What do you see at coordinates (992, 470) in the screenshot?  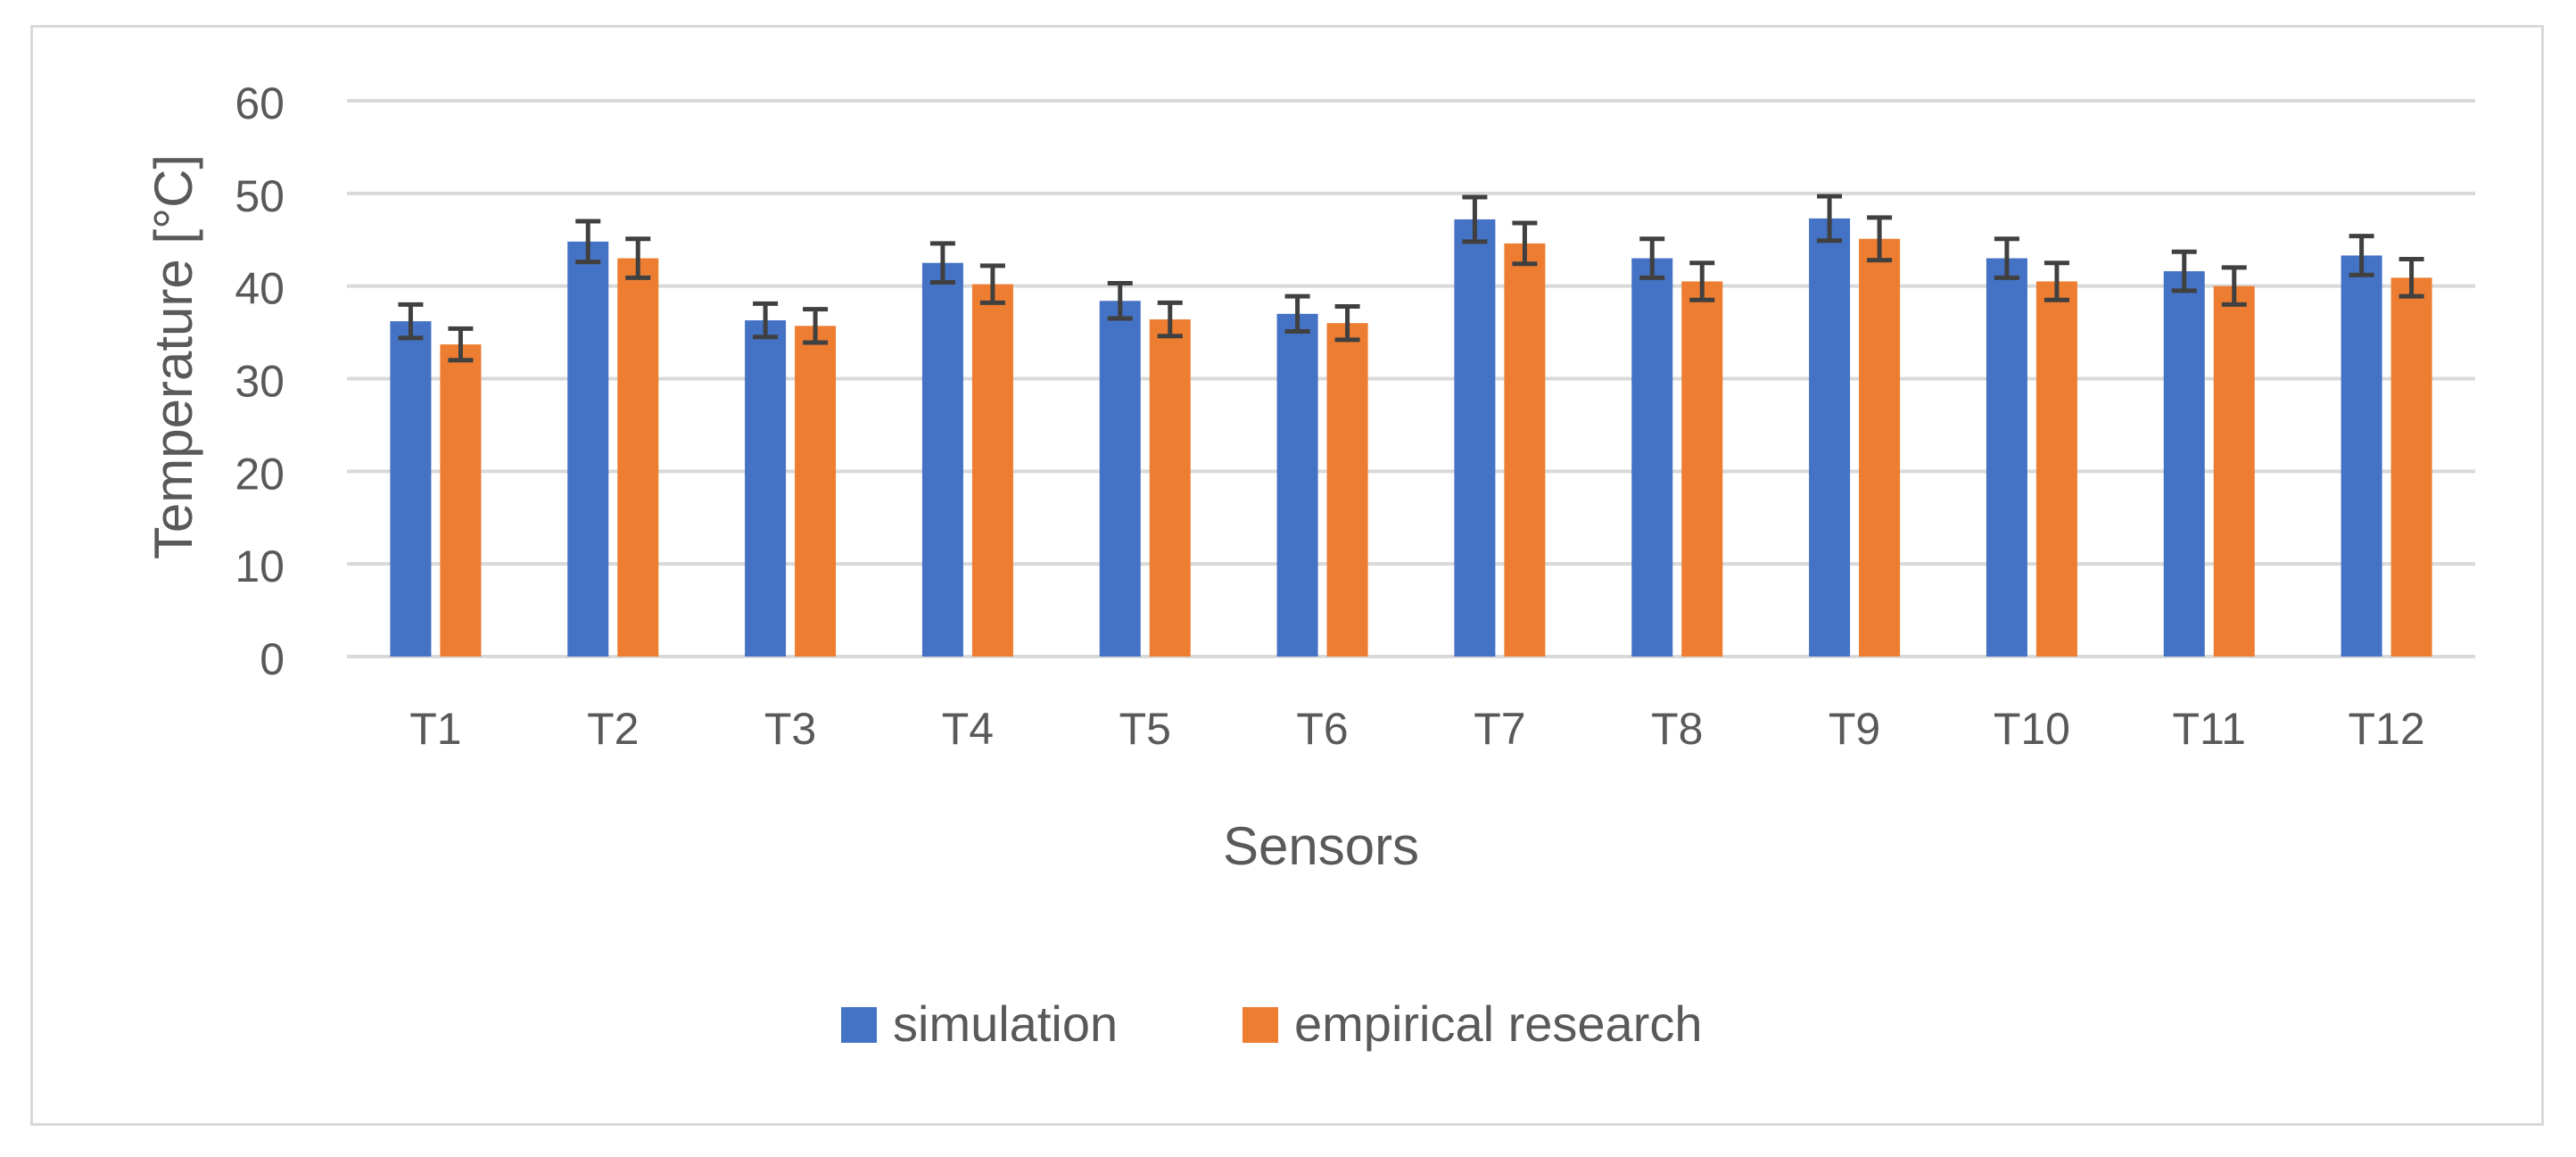 I see `bar-empirical-T4` at bounding box center [992, 470].